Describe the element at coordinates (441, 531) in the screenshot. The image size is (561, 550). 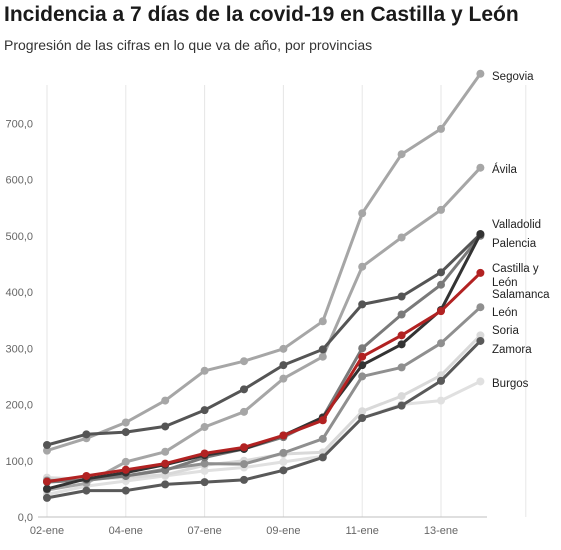
I see `x-tick-label: 13-ene` at that location.